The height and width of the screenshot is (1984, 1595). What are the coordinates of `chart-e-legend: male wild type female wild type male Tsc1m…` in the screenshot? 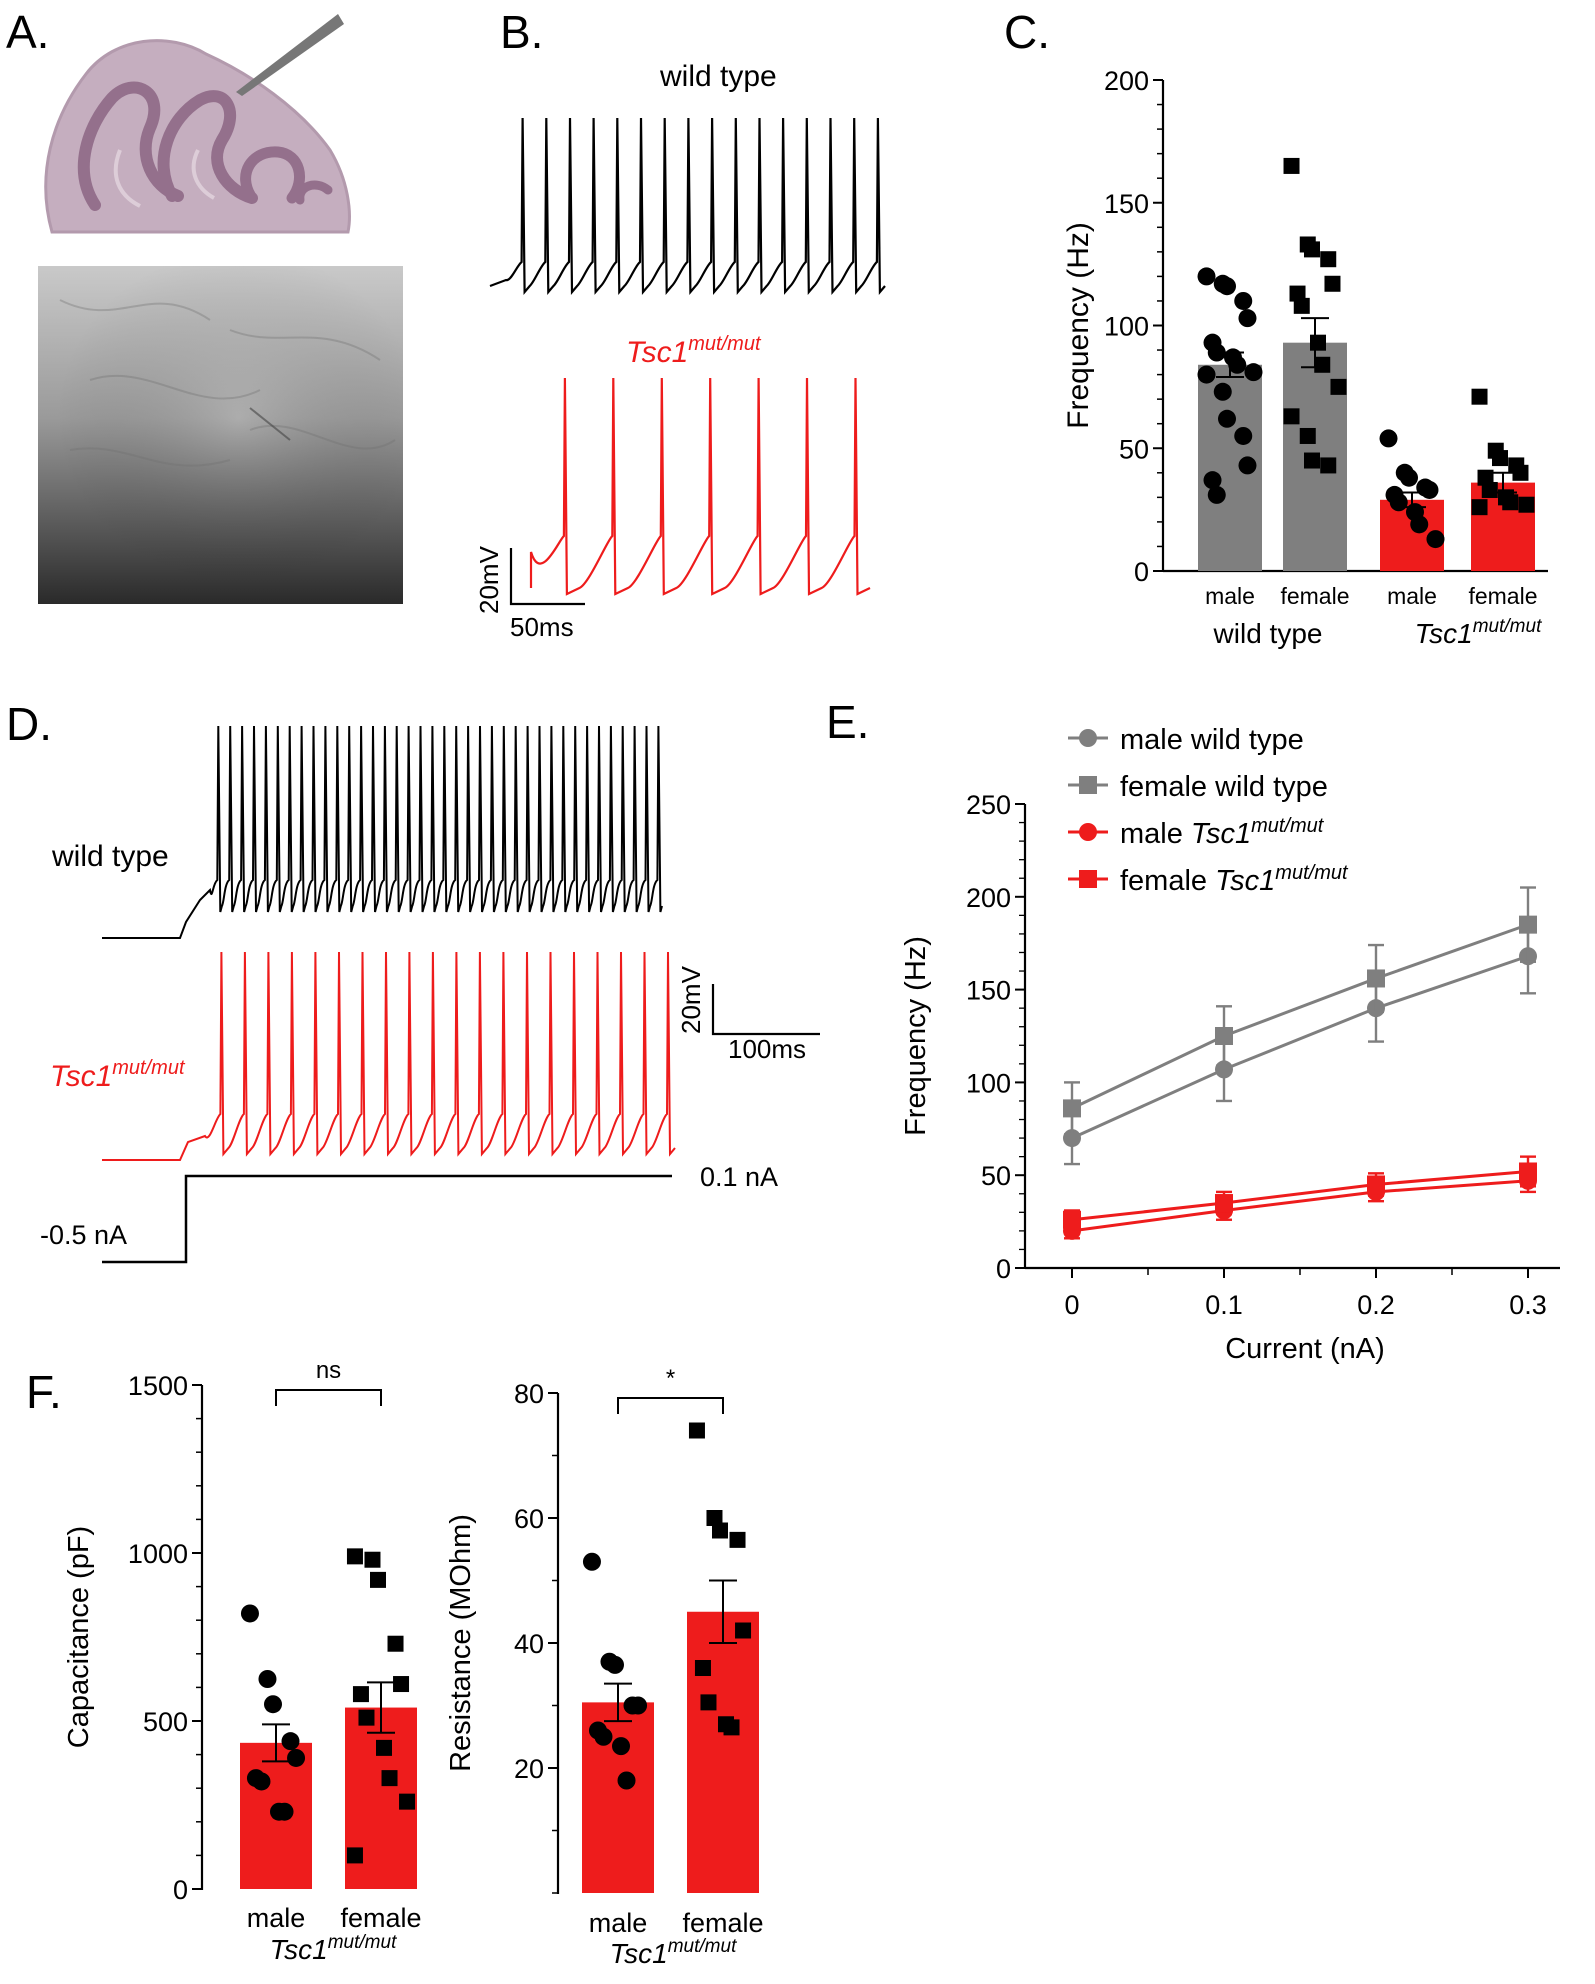 It's located at (1208, 810).